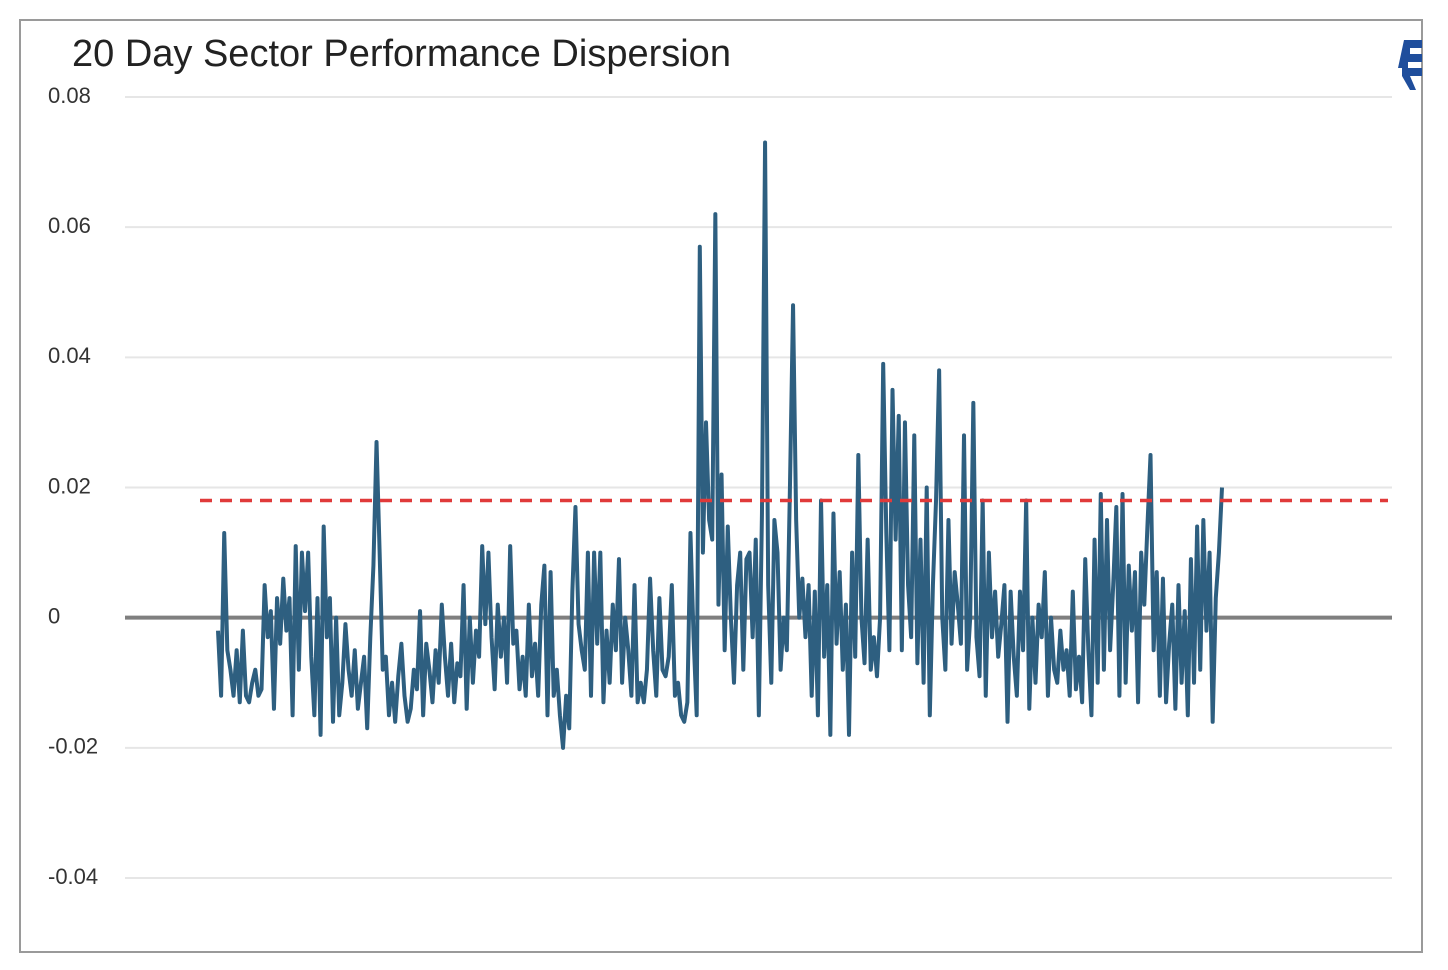 The image size is (1448, 970). I want to click on y-tick-label: -0.04, so click(73, 876).